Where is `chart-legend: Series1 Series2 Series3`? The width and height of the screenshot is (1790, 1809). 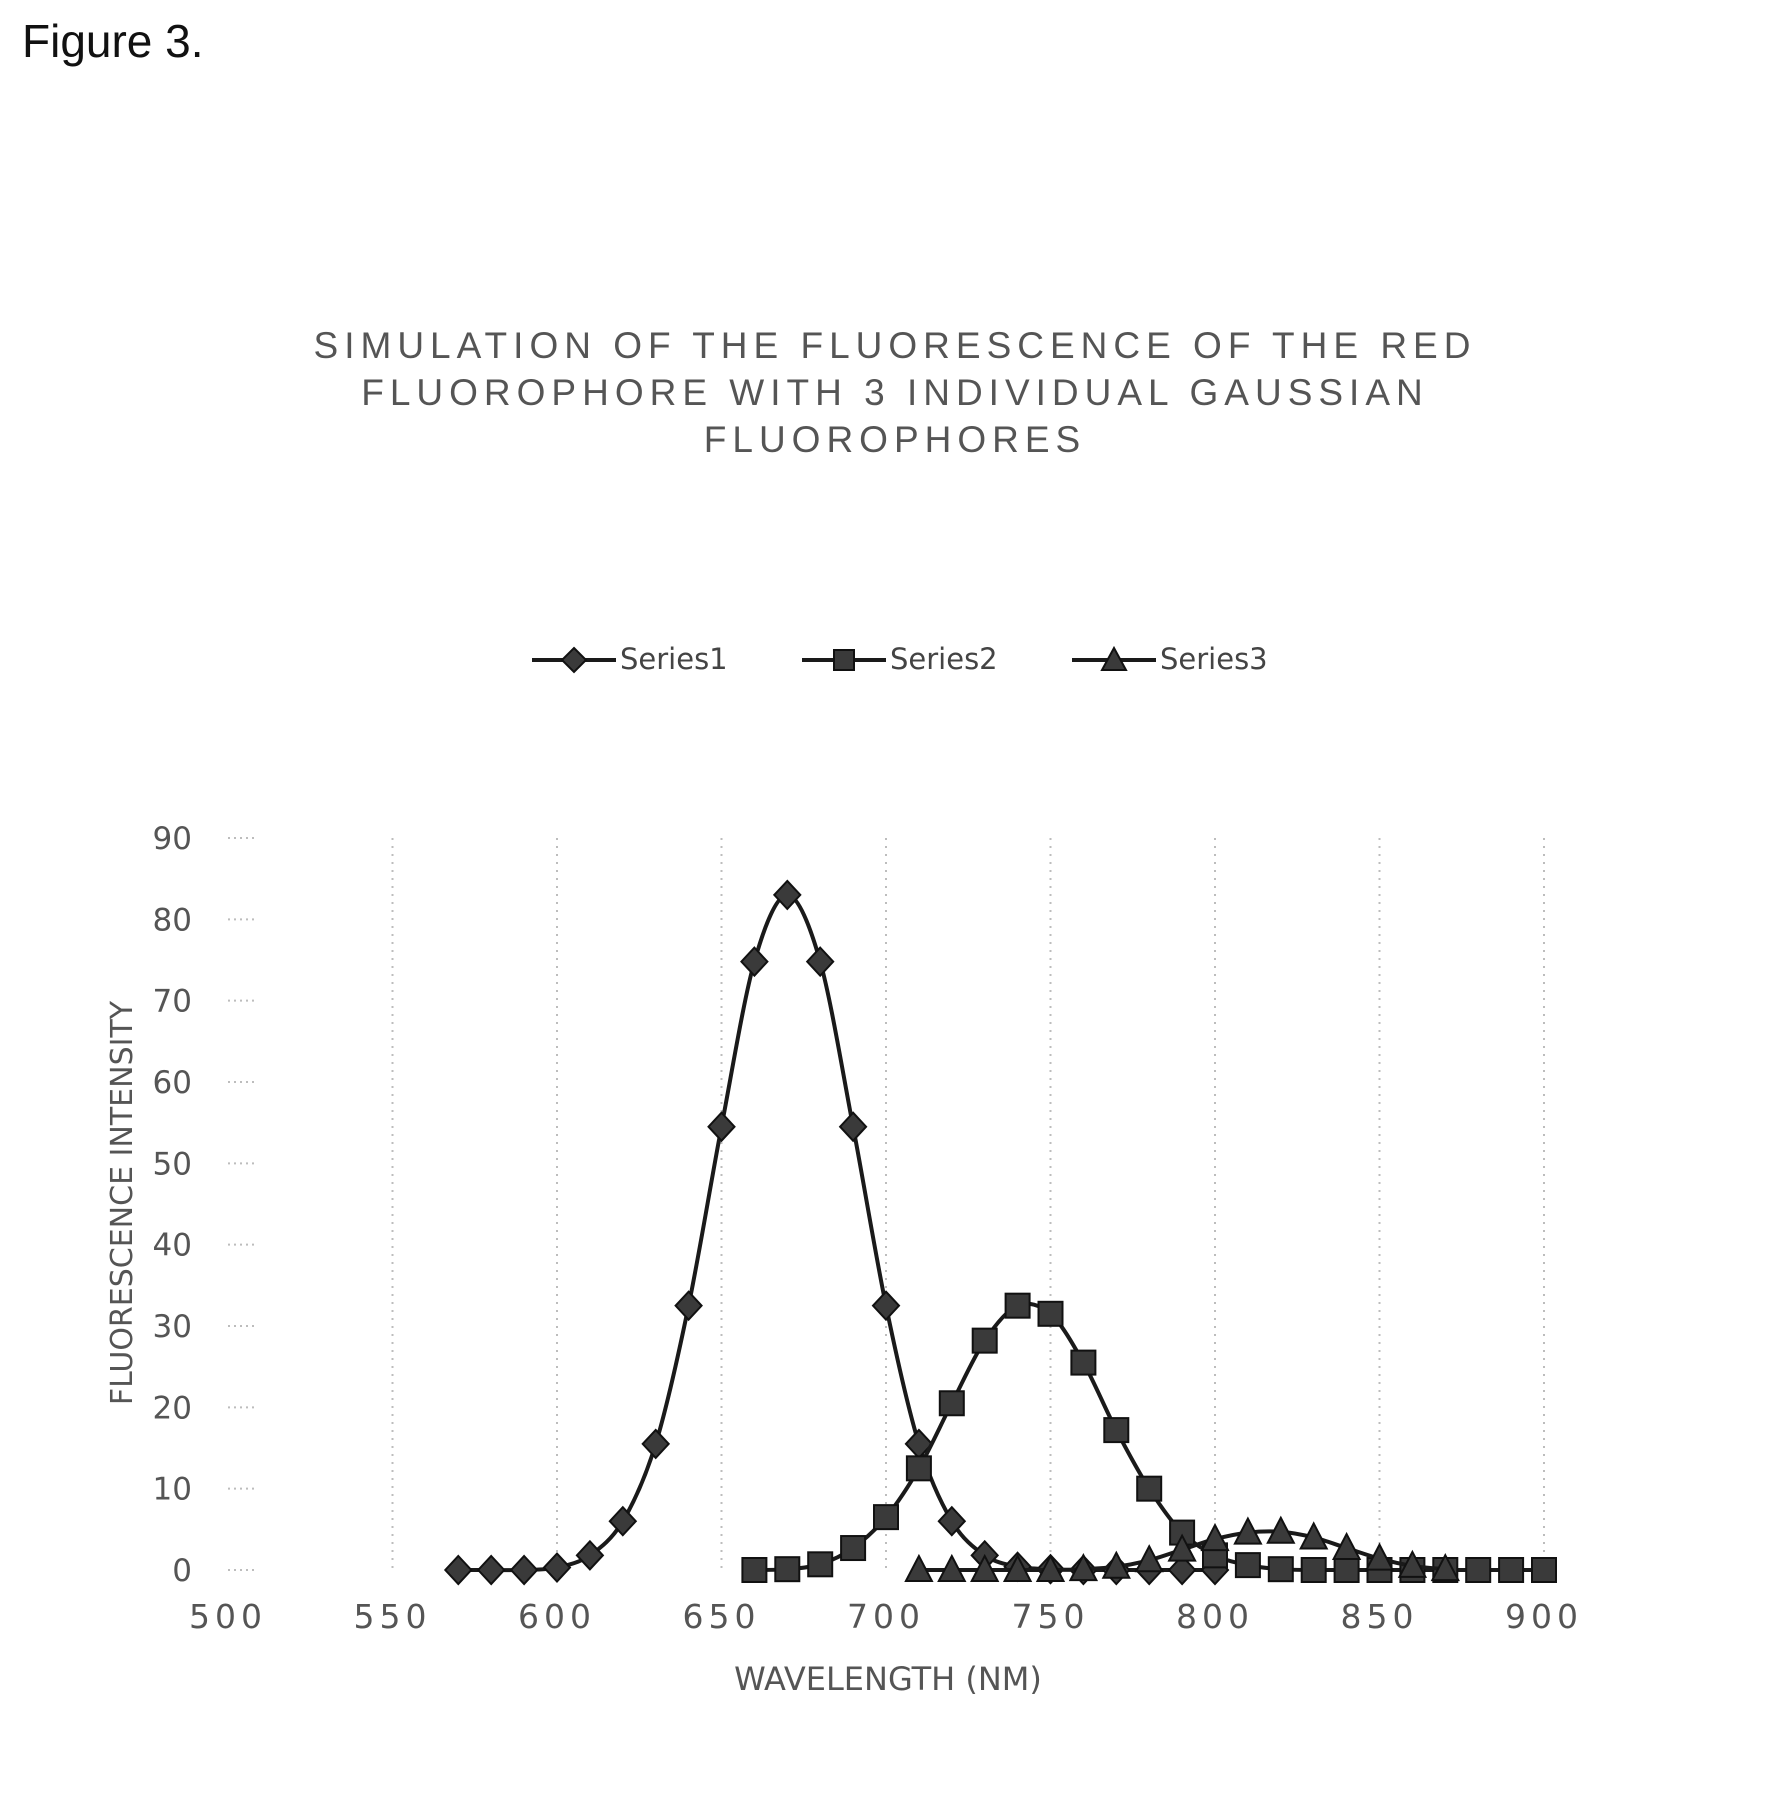
chart-legend: Series1 Series2 Series3 is located at coordinates (895, 660).